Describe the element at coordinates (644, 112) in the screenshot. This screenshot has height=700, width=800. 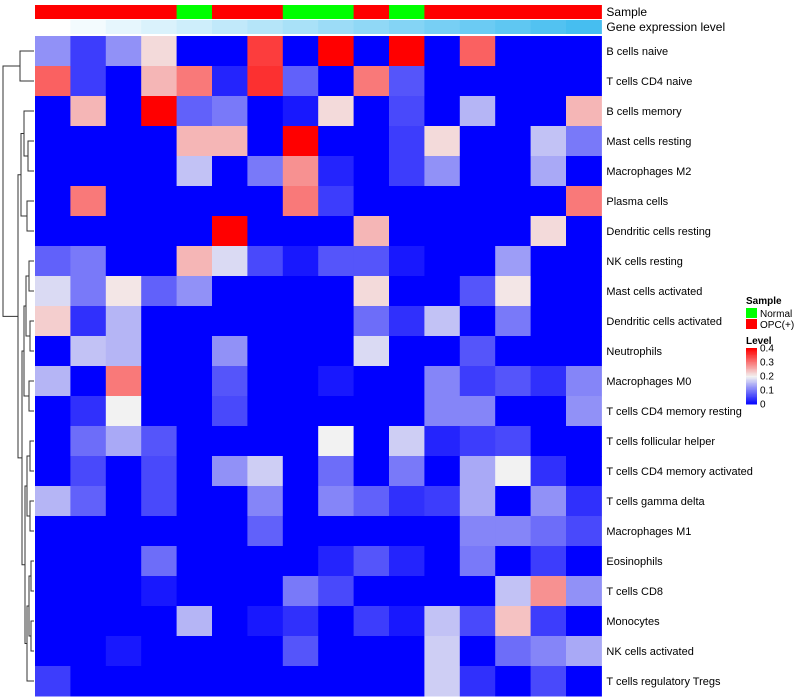
I see `row-label: B cells memory` at that location.